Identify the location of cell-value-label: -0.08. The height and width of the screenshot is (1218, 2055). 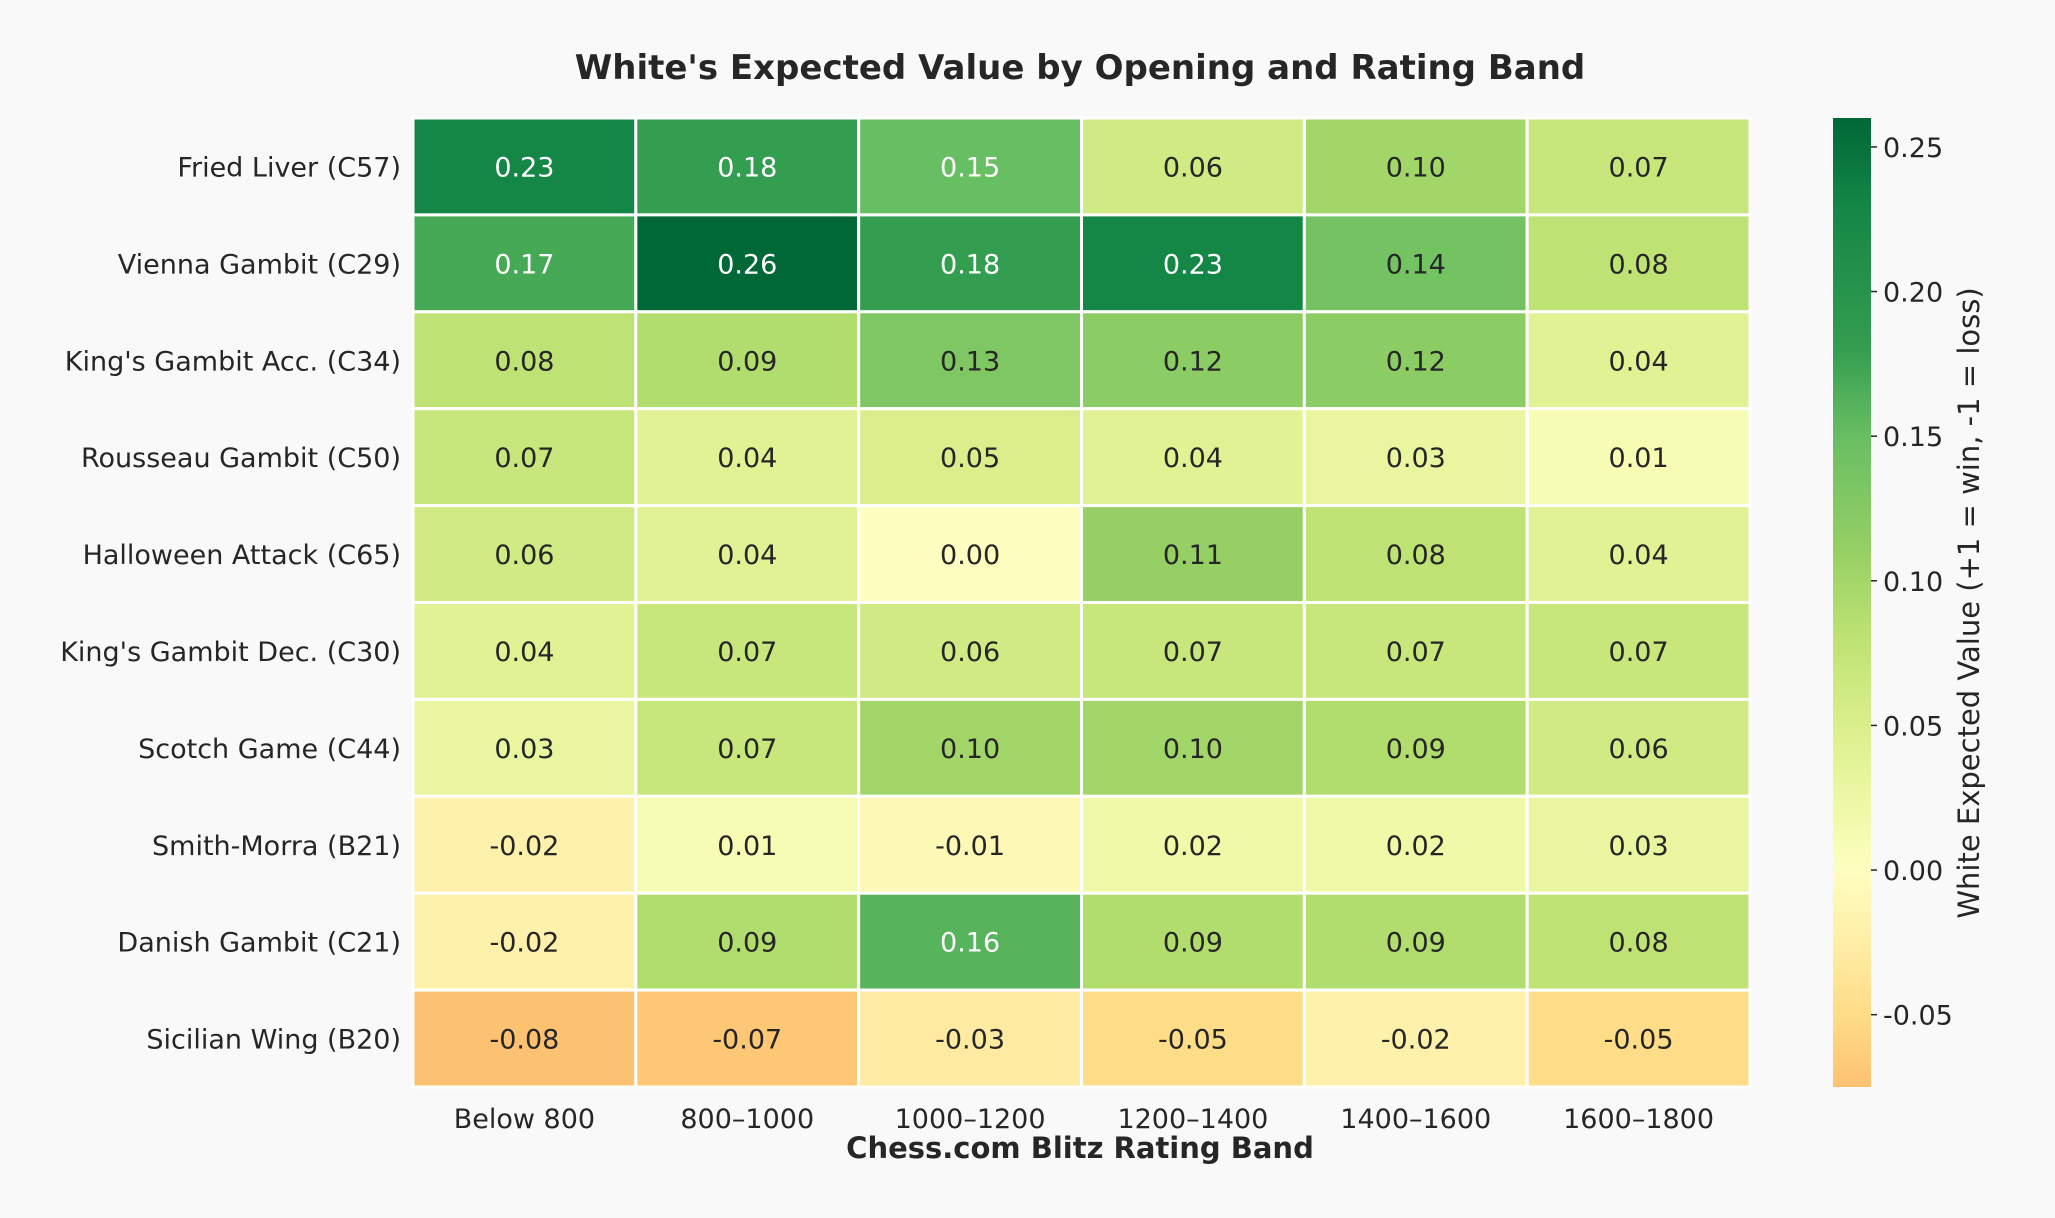
(524, 1040).